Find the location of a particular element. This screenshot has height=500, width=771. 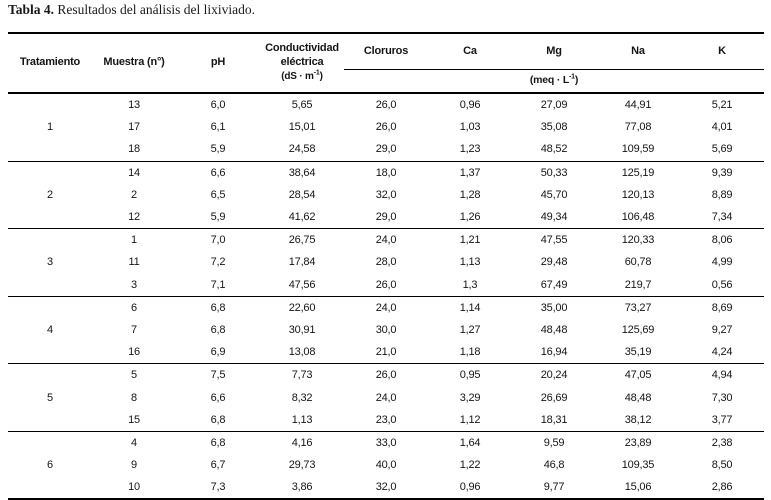

cell-ca: 0,96 is located at coordinates (470, 105).